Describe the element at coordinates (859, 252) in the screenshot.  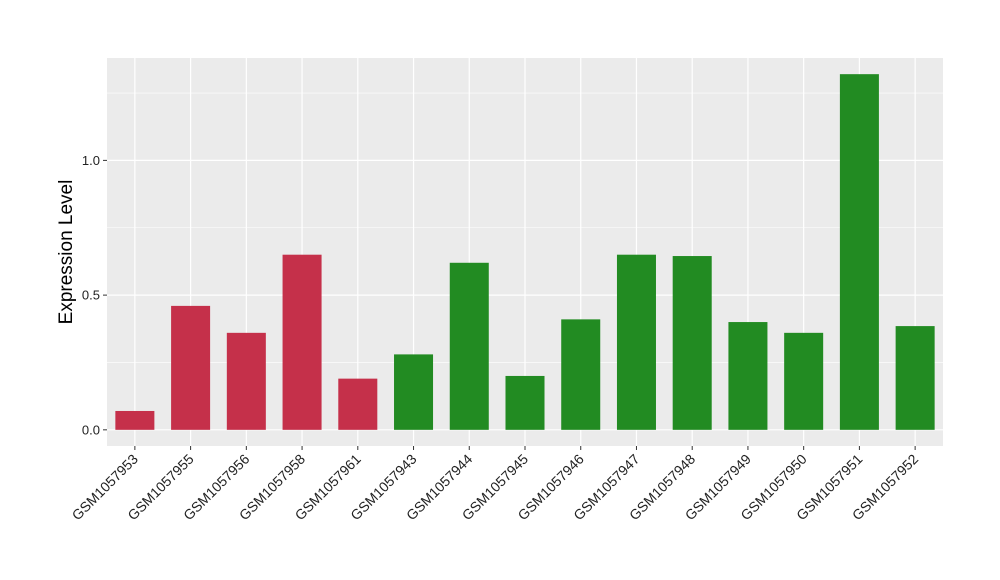
I see `bar-GSM1057951` at that location.